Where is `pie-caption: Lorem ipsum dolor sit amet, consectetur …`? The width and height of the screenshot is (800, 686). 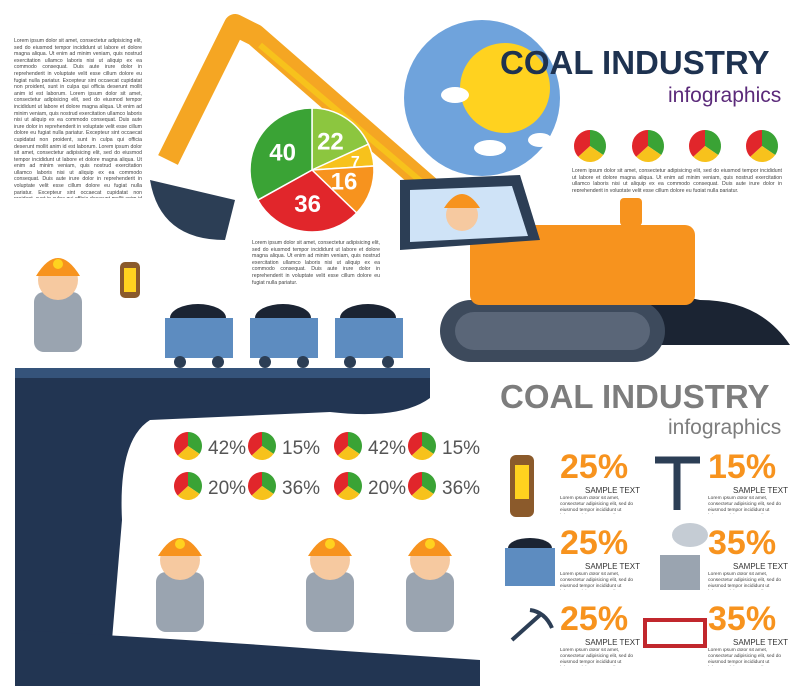
pie-caption: Lorem ipsum dolor sit amet, consectetur … is located at coordinates (316, 263).